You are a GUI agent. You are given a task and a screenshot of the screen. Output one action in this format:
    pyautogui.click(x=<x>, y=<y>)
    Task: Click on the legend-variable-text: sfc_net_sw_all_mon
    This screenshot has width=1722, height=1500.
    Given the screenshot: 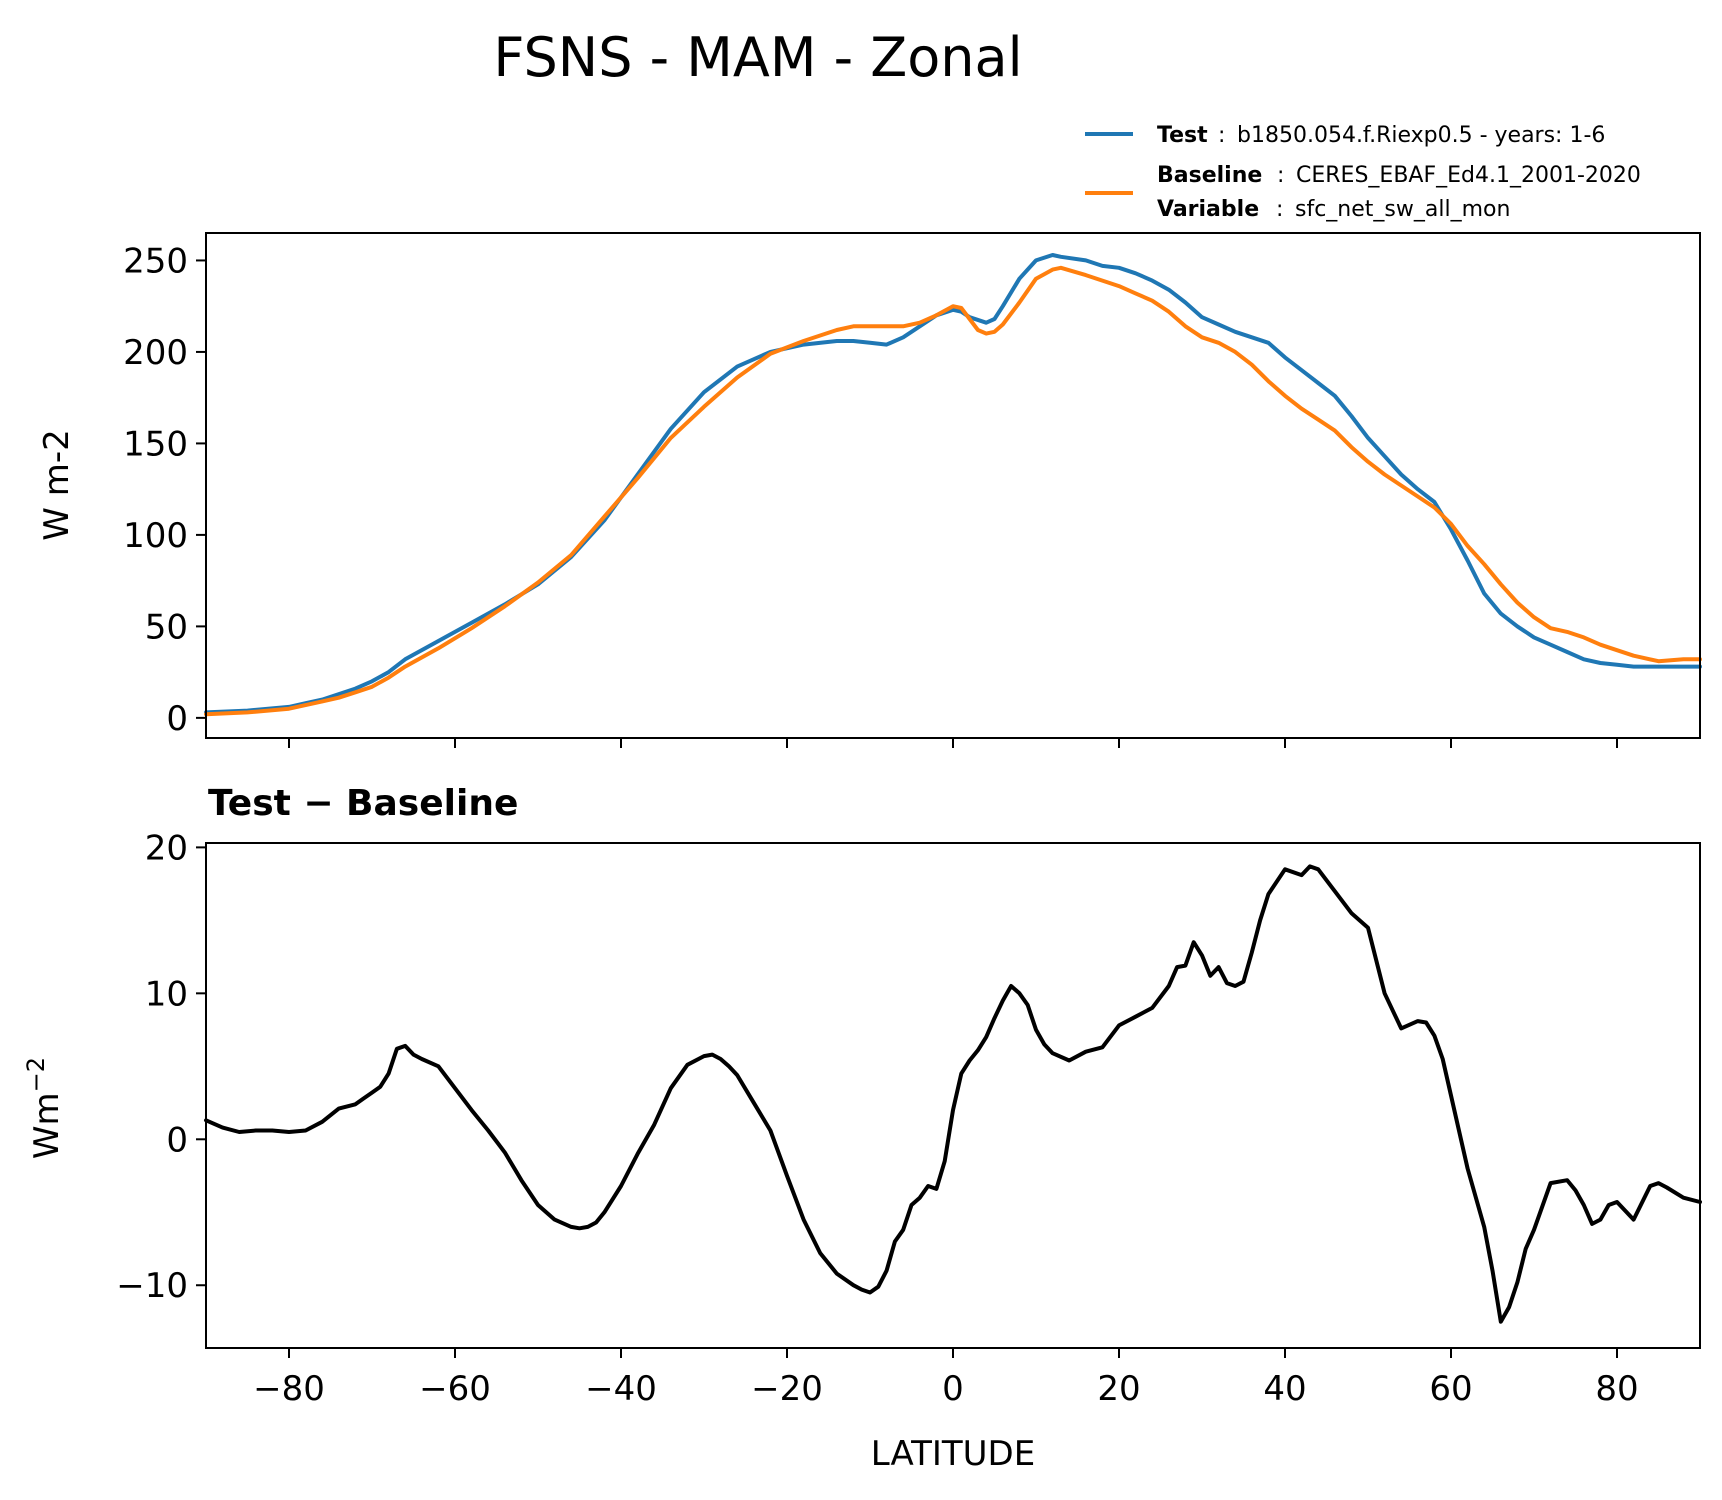 What is the action you would take?
    pyautogui.click(x=1402, y=209)
    